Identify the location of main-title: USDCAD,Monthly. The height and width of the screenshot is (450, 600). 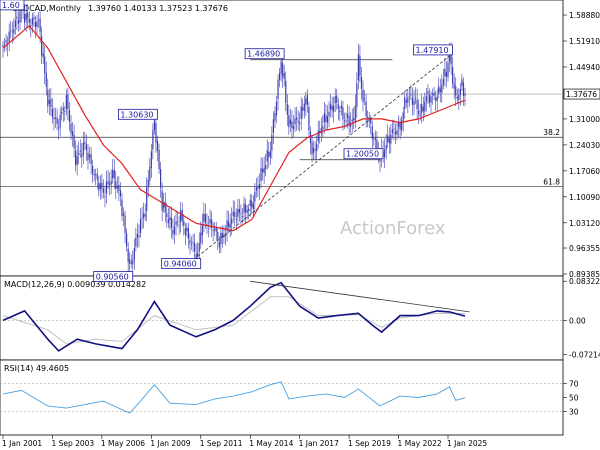
(46, 8).